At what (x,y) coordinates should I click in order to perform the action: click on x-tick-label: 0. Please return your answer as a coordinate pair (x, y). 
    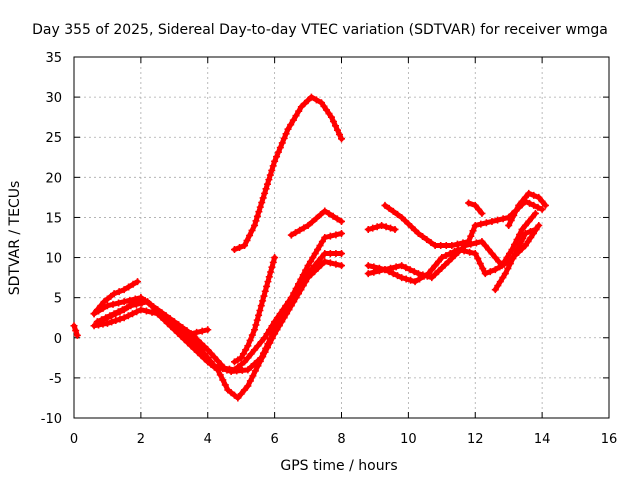
    Looking at the image, I should click on (74, 439).